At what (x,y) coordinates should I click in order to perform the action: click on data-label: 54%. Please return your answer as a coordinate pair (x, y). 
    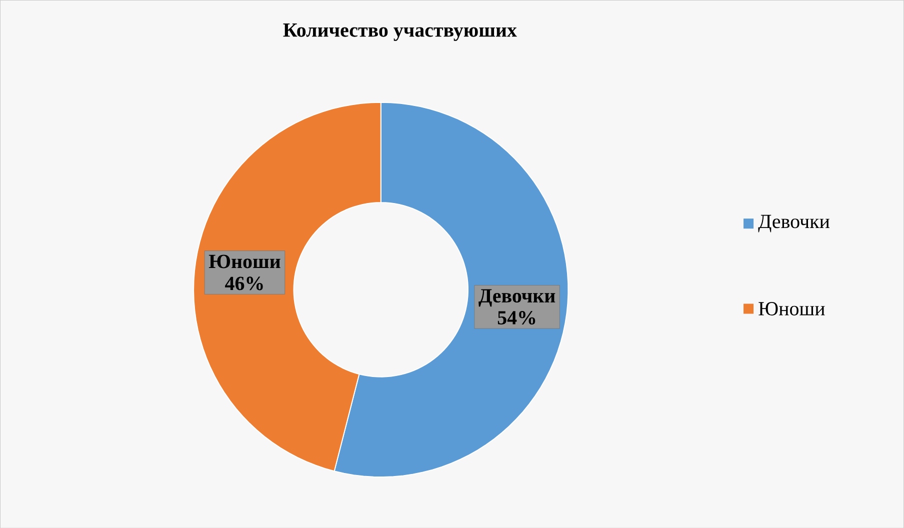
    Looking at the image, I should click on (517, 317).